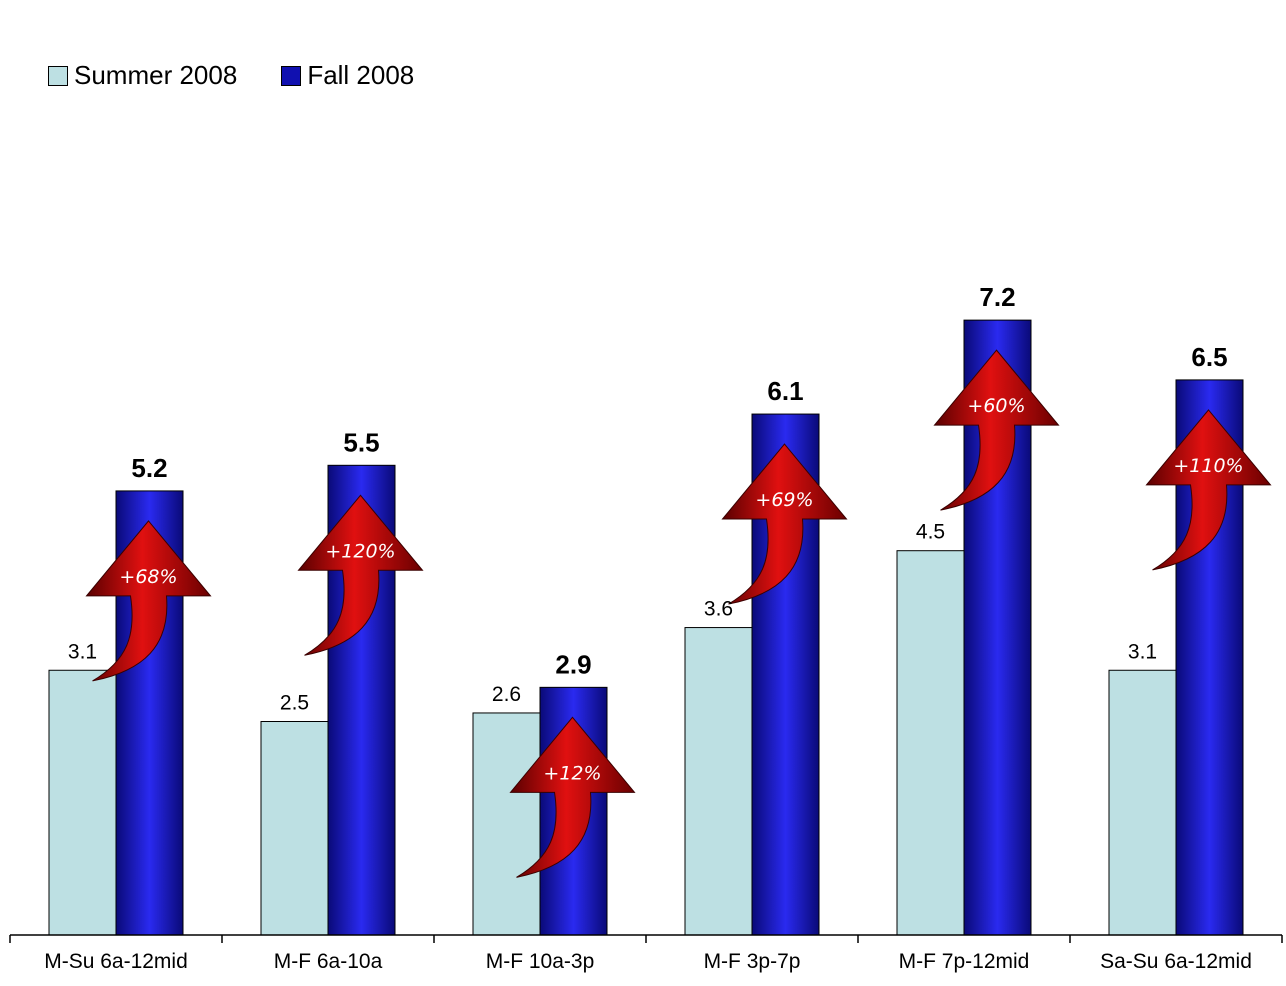 The image size is (1286, 986). I want to click on legend-swatch-fall, so click(291, 75).